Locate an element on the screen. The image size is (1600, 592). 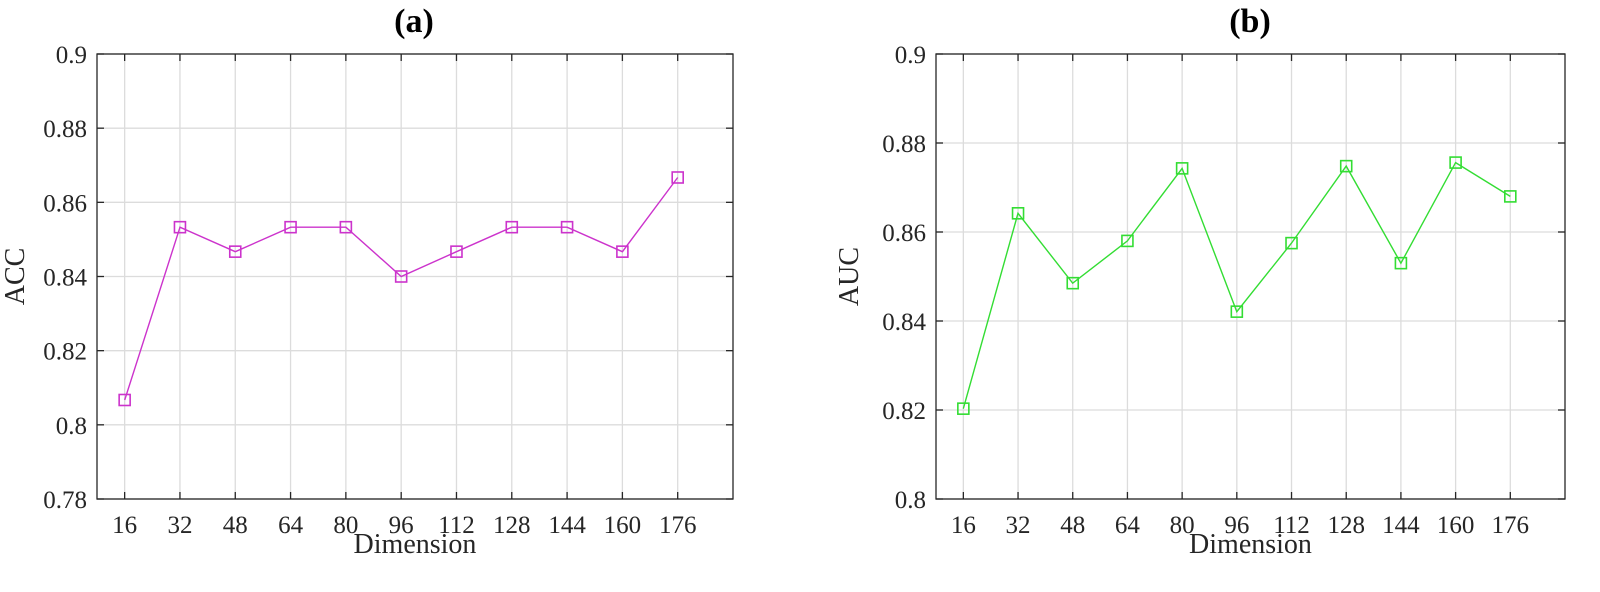
y-tick-label: 0.78 is located at coordinates (65, 500).